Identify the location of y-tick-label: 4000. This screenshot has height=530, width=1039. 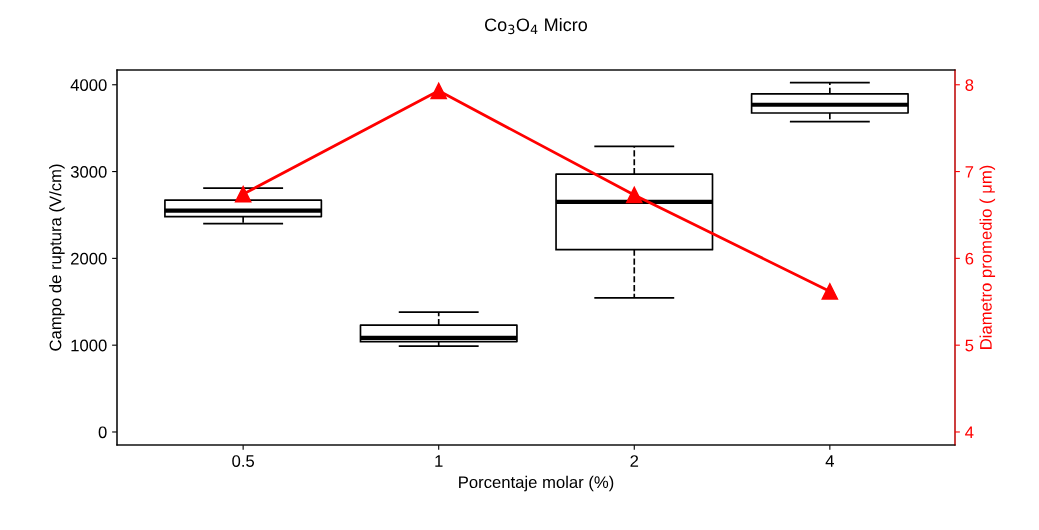
(88, 85).